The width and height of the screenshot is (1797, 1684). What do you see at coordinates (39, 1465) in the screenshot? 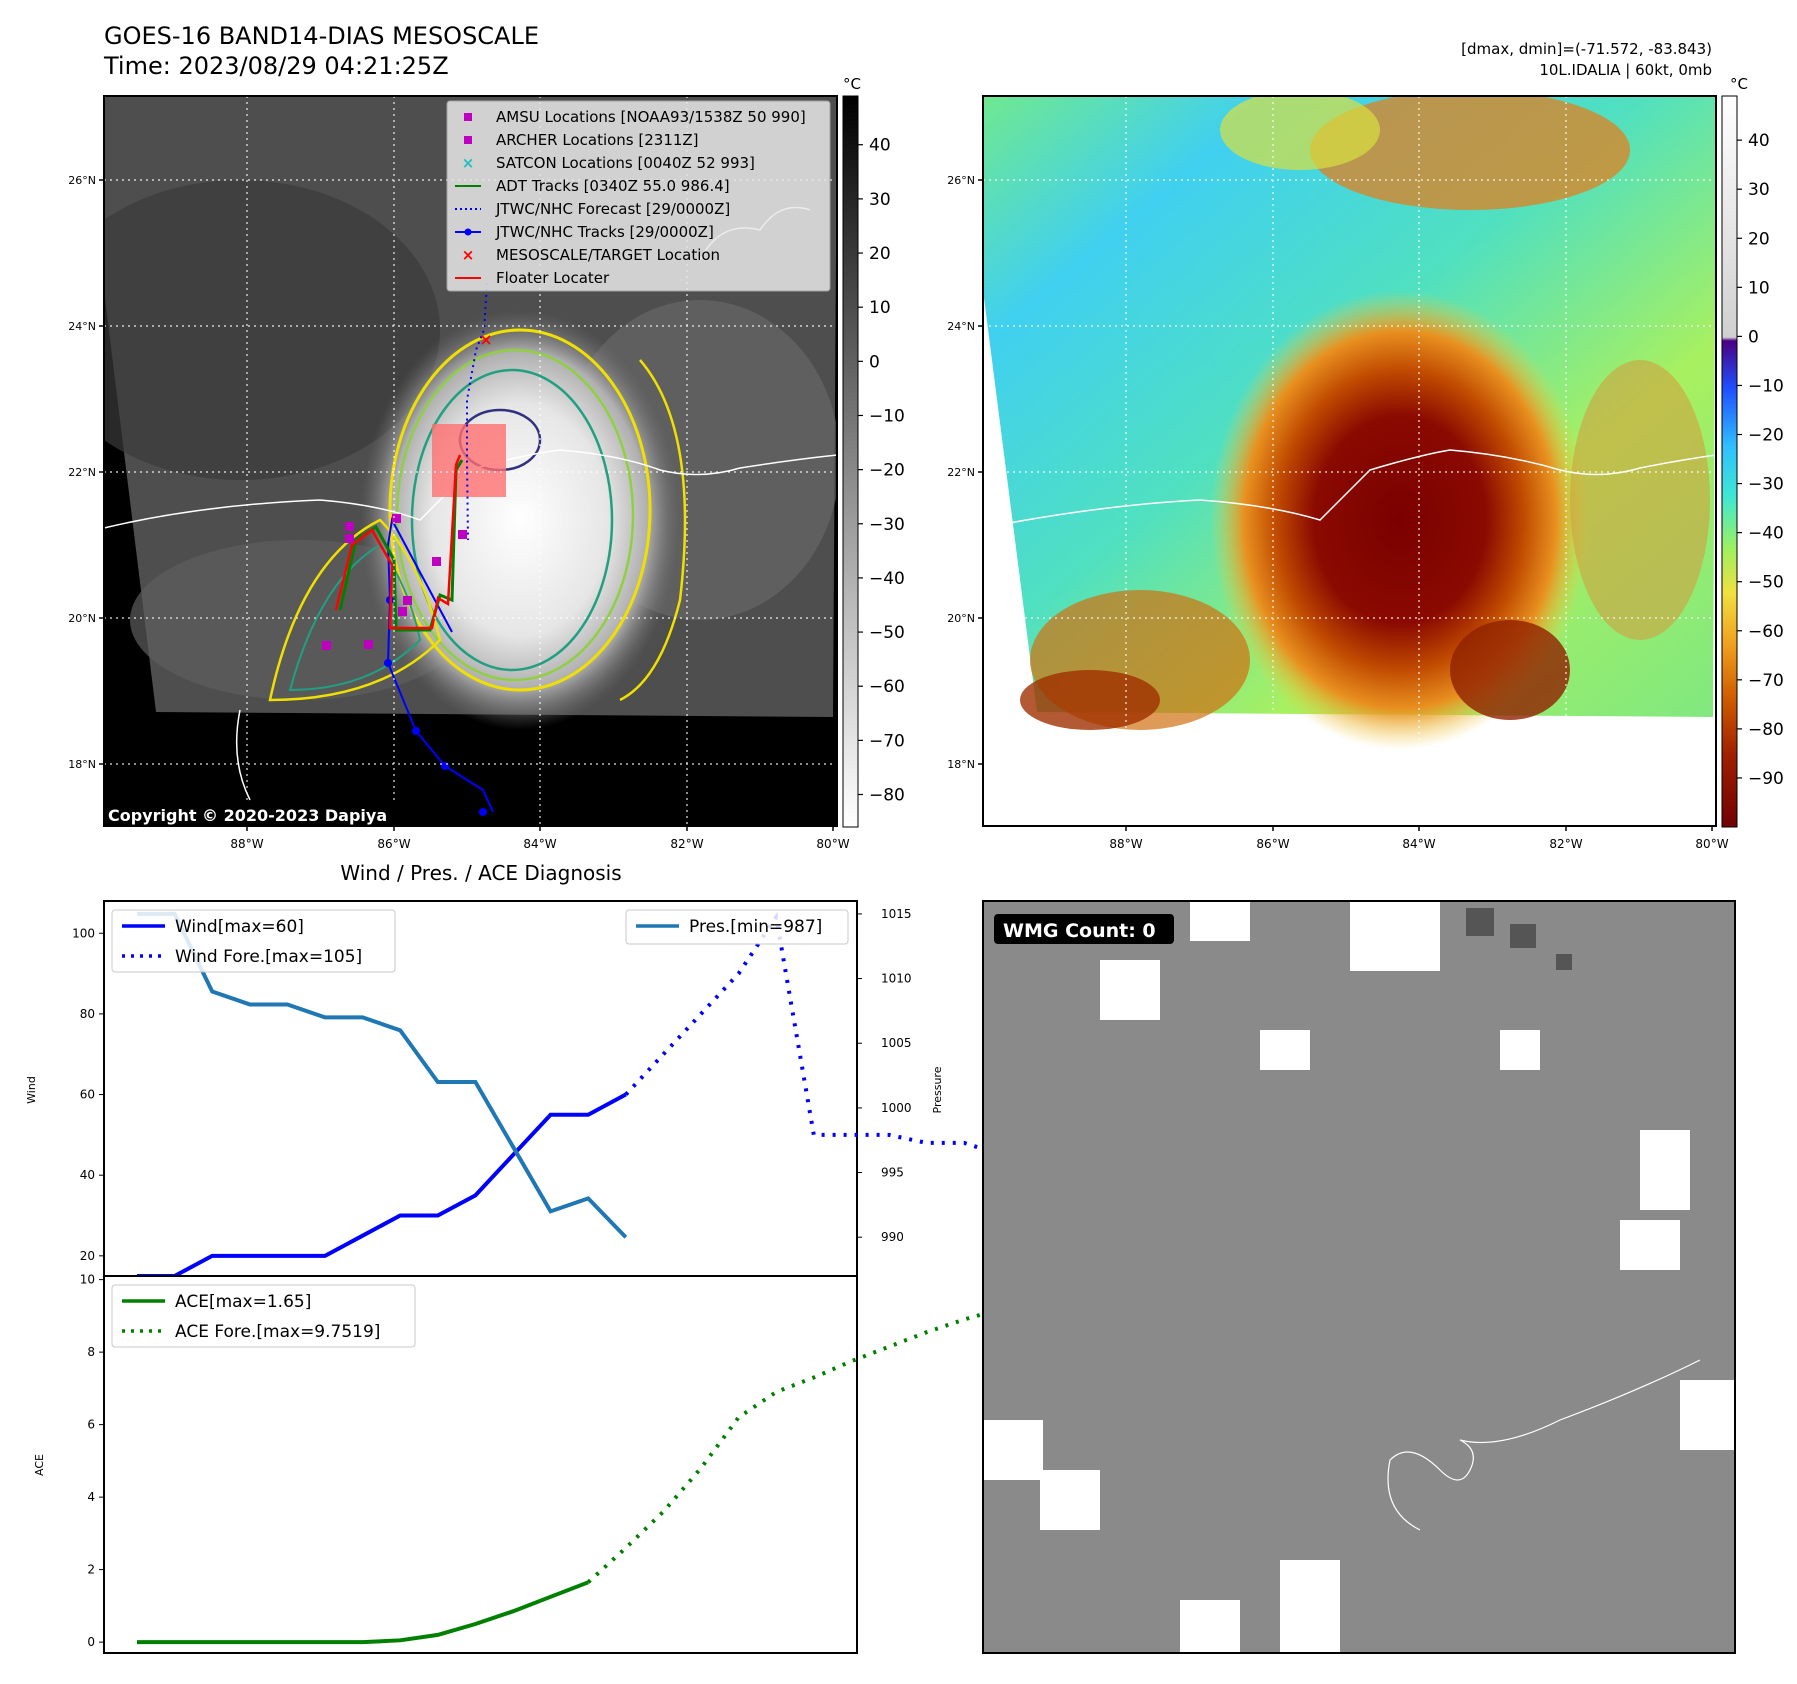
I see `ace-axis-label: ACE` at bounding box center [39, 1465].